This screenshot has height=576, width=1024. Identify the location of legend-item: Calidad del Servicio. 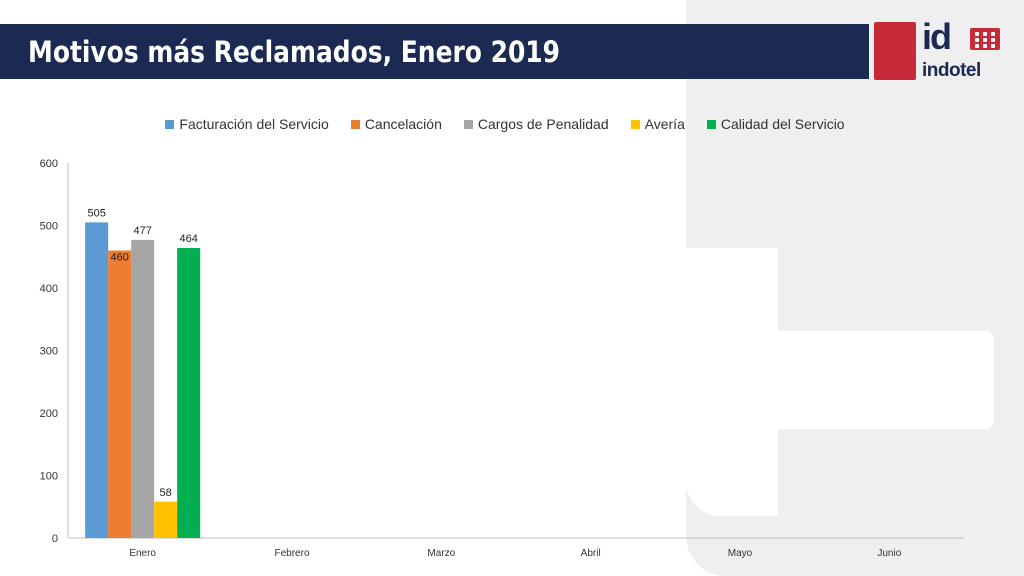
(775, 124).